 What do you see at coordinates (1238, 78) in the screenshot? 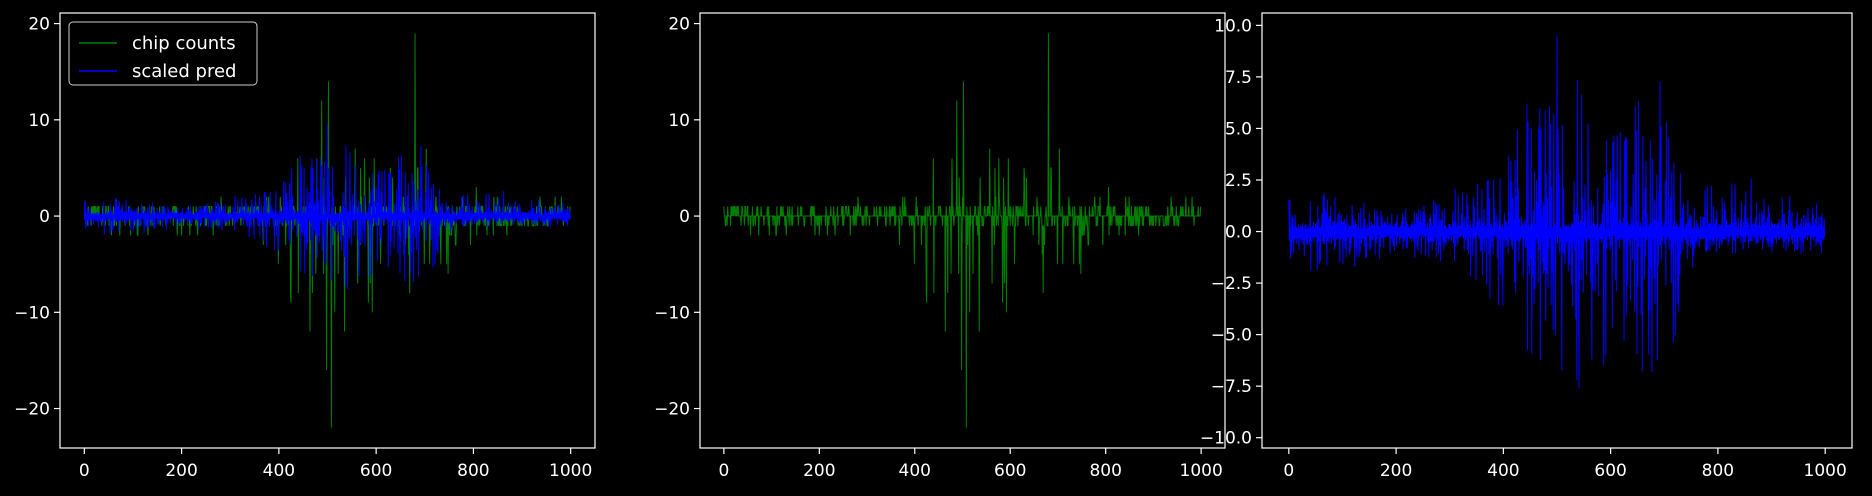
I see `y-tick-label: 7.5` at bounding box center [1238, 78].